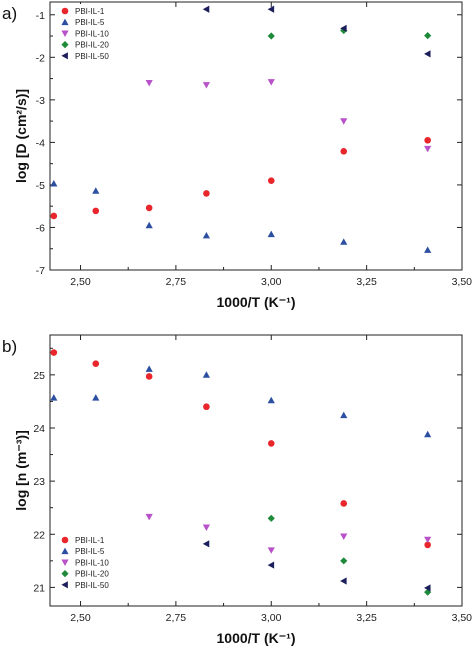 Image resolution: width=474 pixels, height=657 pixels. Describe the element at coordinates (39, 482) in the screenshot. I see `y-tick-label: 23` at that location.